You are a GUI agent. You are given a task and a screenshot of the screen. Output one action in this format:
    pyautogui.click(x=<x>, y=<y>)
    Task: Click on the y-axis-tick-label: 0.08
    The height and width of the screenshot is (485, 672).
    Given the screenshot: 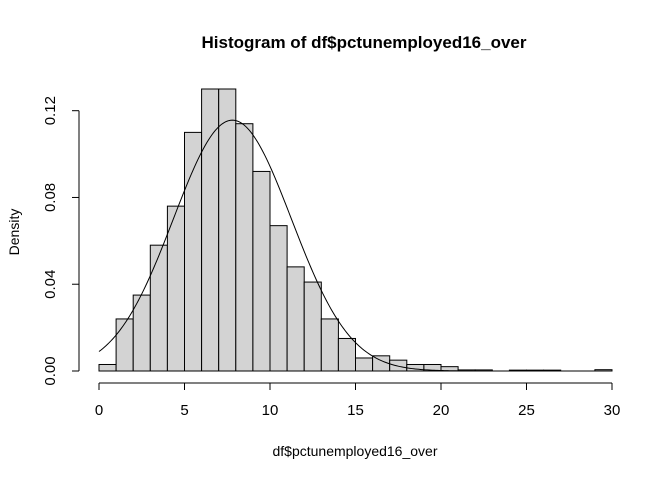 What is the action you would take?
    pyautogui.click(x=50, y=197)
    